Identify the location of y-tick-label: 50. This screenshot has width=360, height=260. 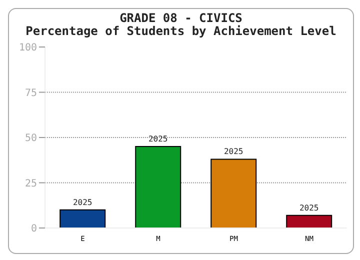
(30, 138).